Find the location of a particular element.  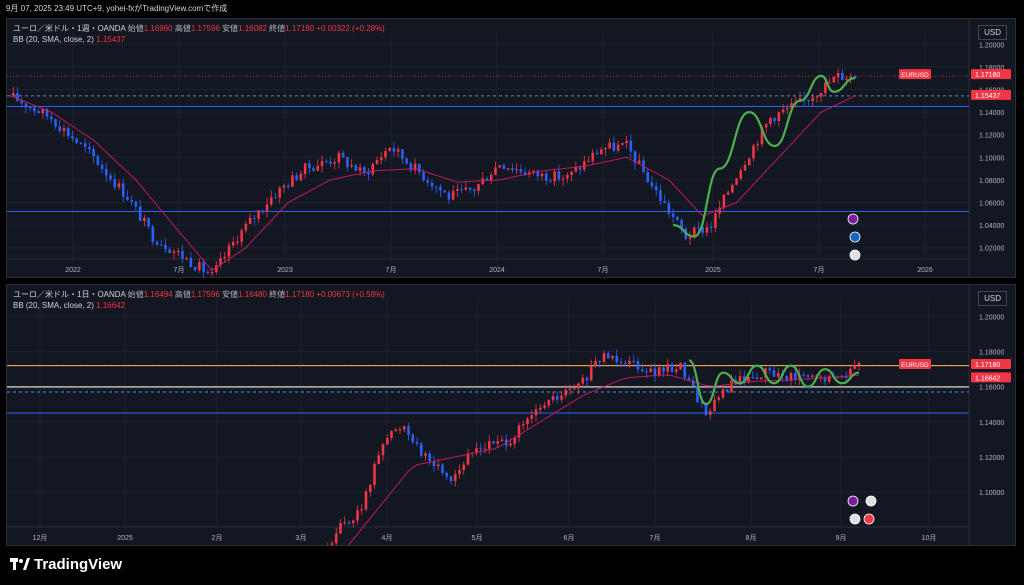

timestamp: 9月 07, 2025 23:49 UTC+9, is located at coordinates (55, 8).